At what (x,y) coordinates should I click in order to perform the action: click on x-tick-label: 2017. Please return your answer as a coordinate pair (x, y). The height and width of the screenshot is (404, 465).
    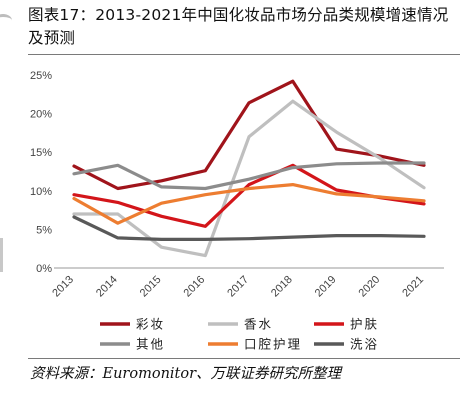
    Looking at the image, I should click on (238, 287).